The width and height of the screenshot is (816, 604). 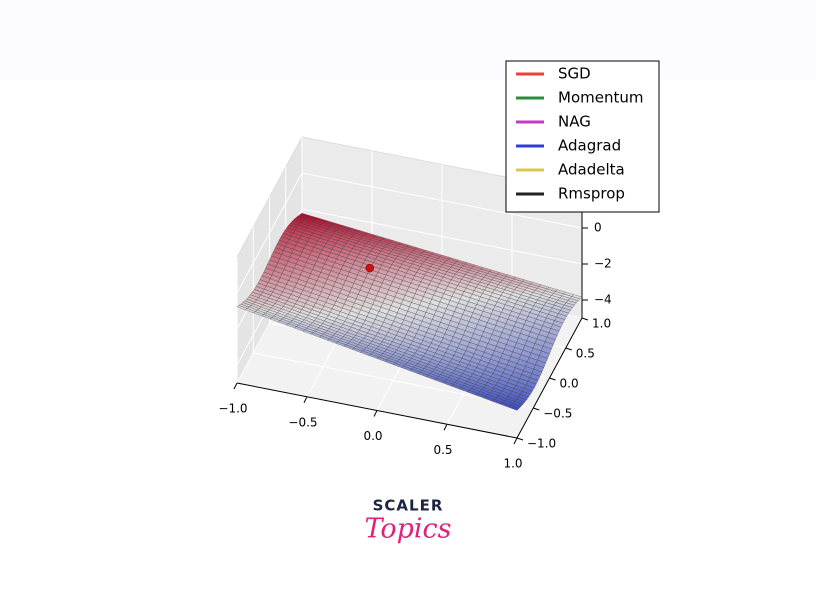 I want to click on legend-box, so click(x=582, y=136).